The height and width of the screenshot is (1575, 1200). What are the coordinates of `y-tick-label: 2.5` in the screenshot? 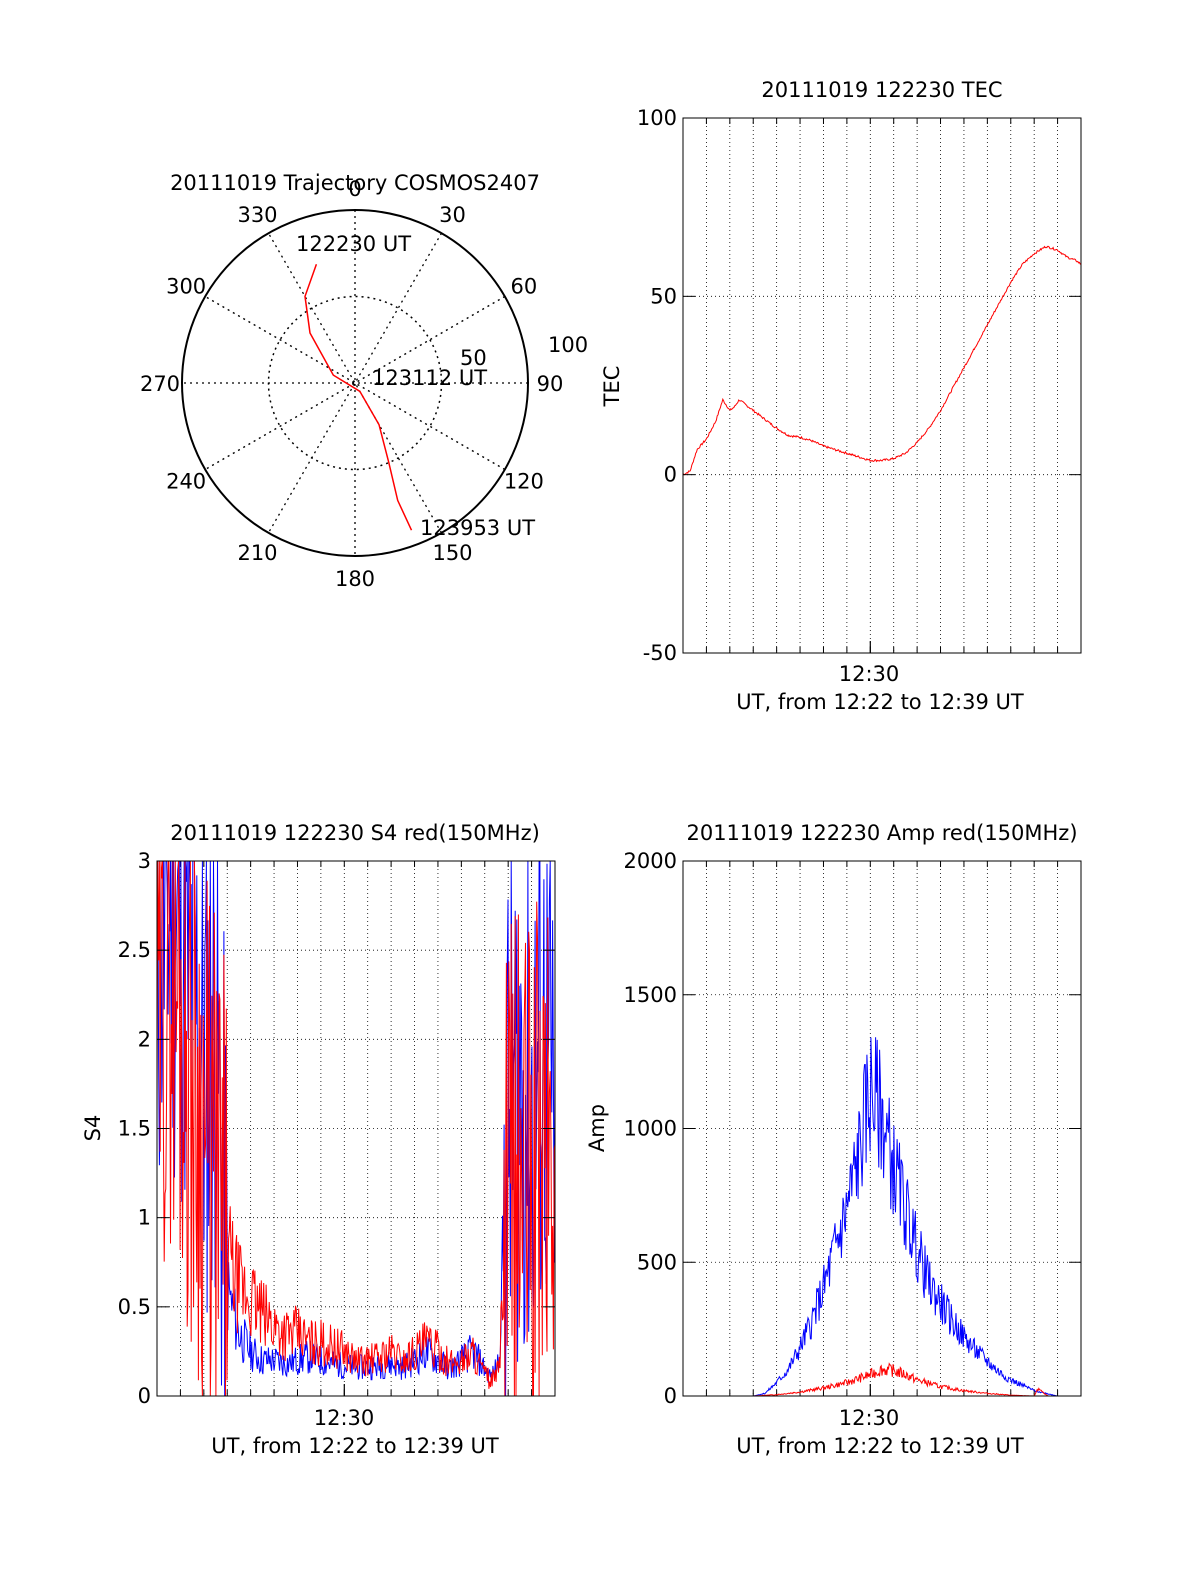 It's located at (134, 950).